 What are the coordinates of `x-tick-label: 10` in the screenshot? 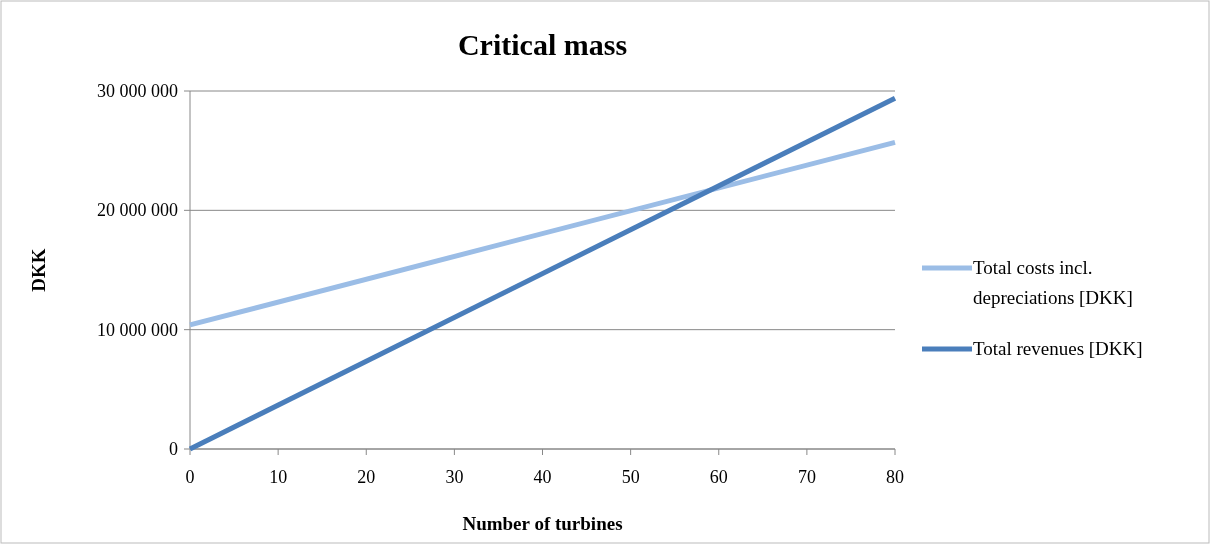 It's located at (278, 477).